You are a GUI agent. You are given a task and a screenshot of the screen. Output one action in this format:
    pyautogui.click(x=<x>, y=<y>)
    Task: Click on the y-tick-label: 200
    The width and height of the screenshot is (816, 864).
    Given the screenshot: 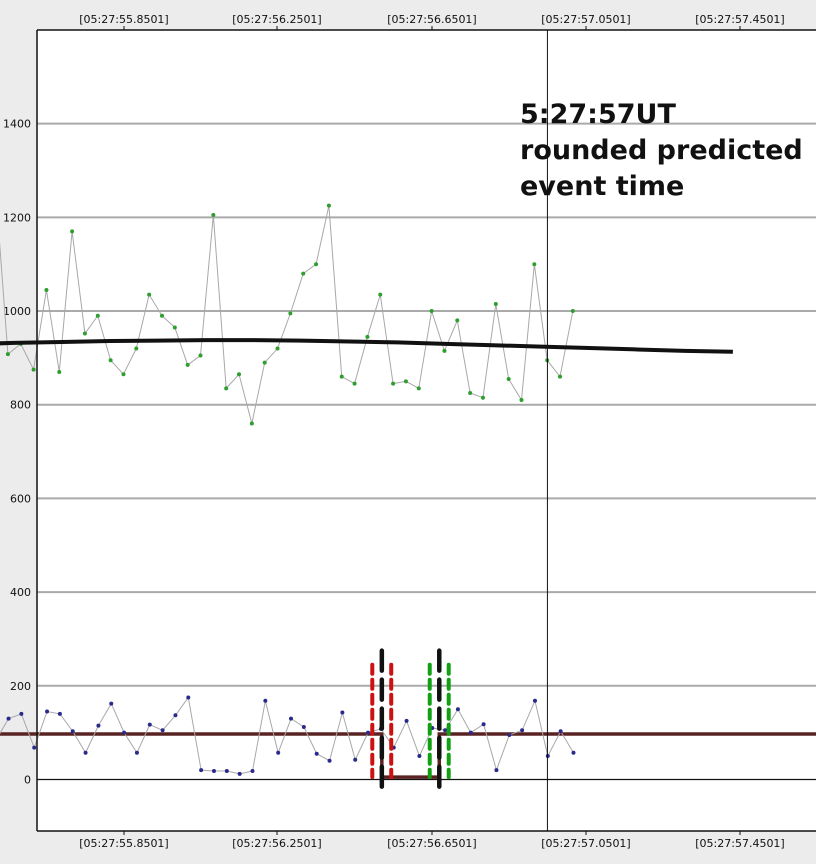 What is the action you would take?
    pyautogui.click(x=20, y=686)
    